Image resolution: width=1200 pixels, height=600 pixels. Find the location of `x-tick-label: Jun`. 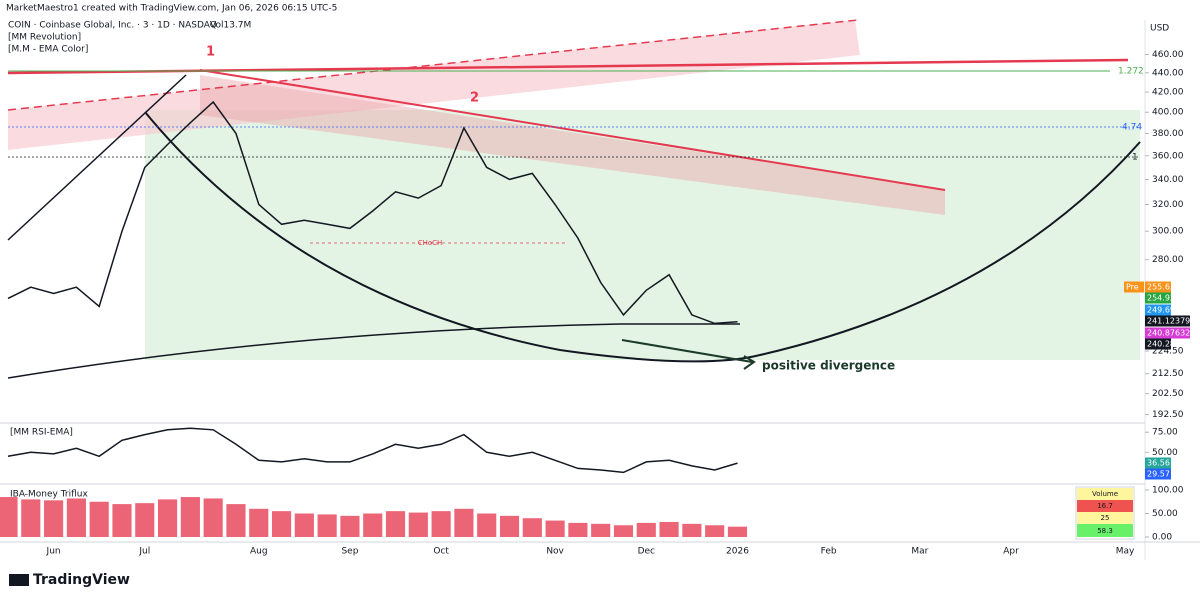

x-tick-label: Jun is located at coordinates (53, 552).